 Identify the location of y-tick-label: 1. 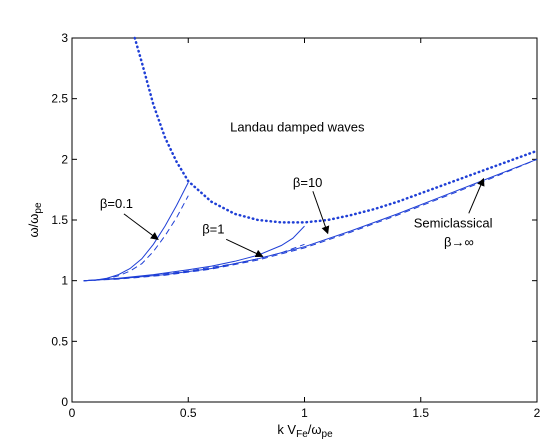
(64, 281).